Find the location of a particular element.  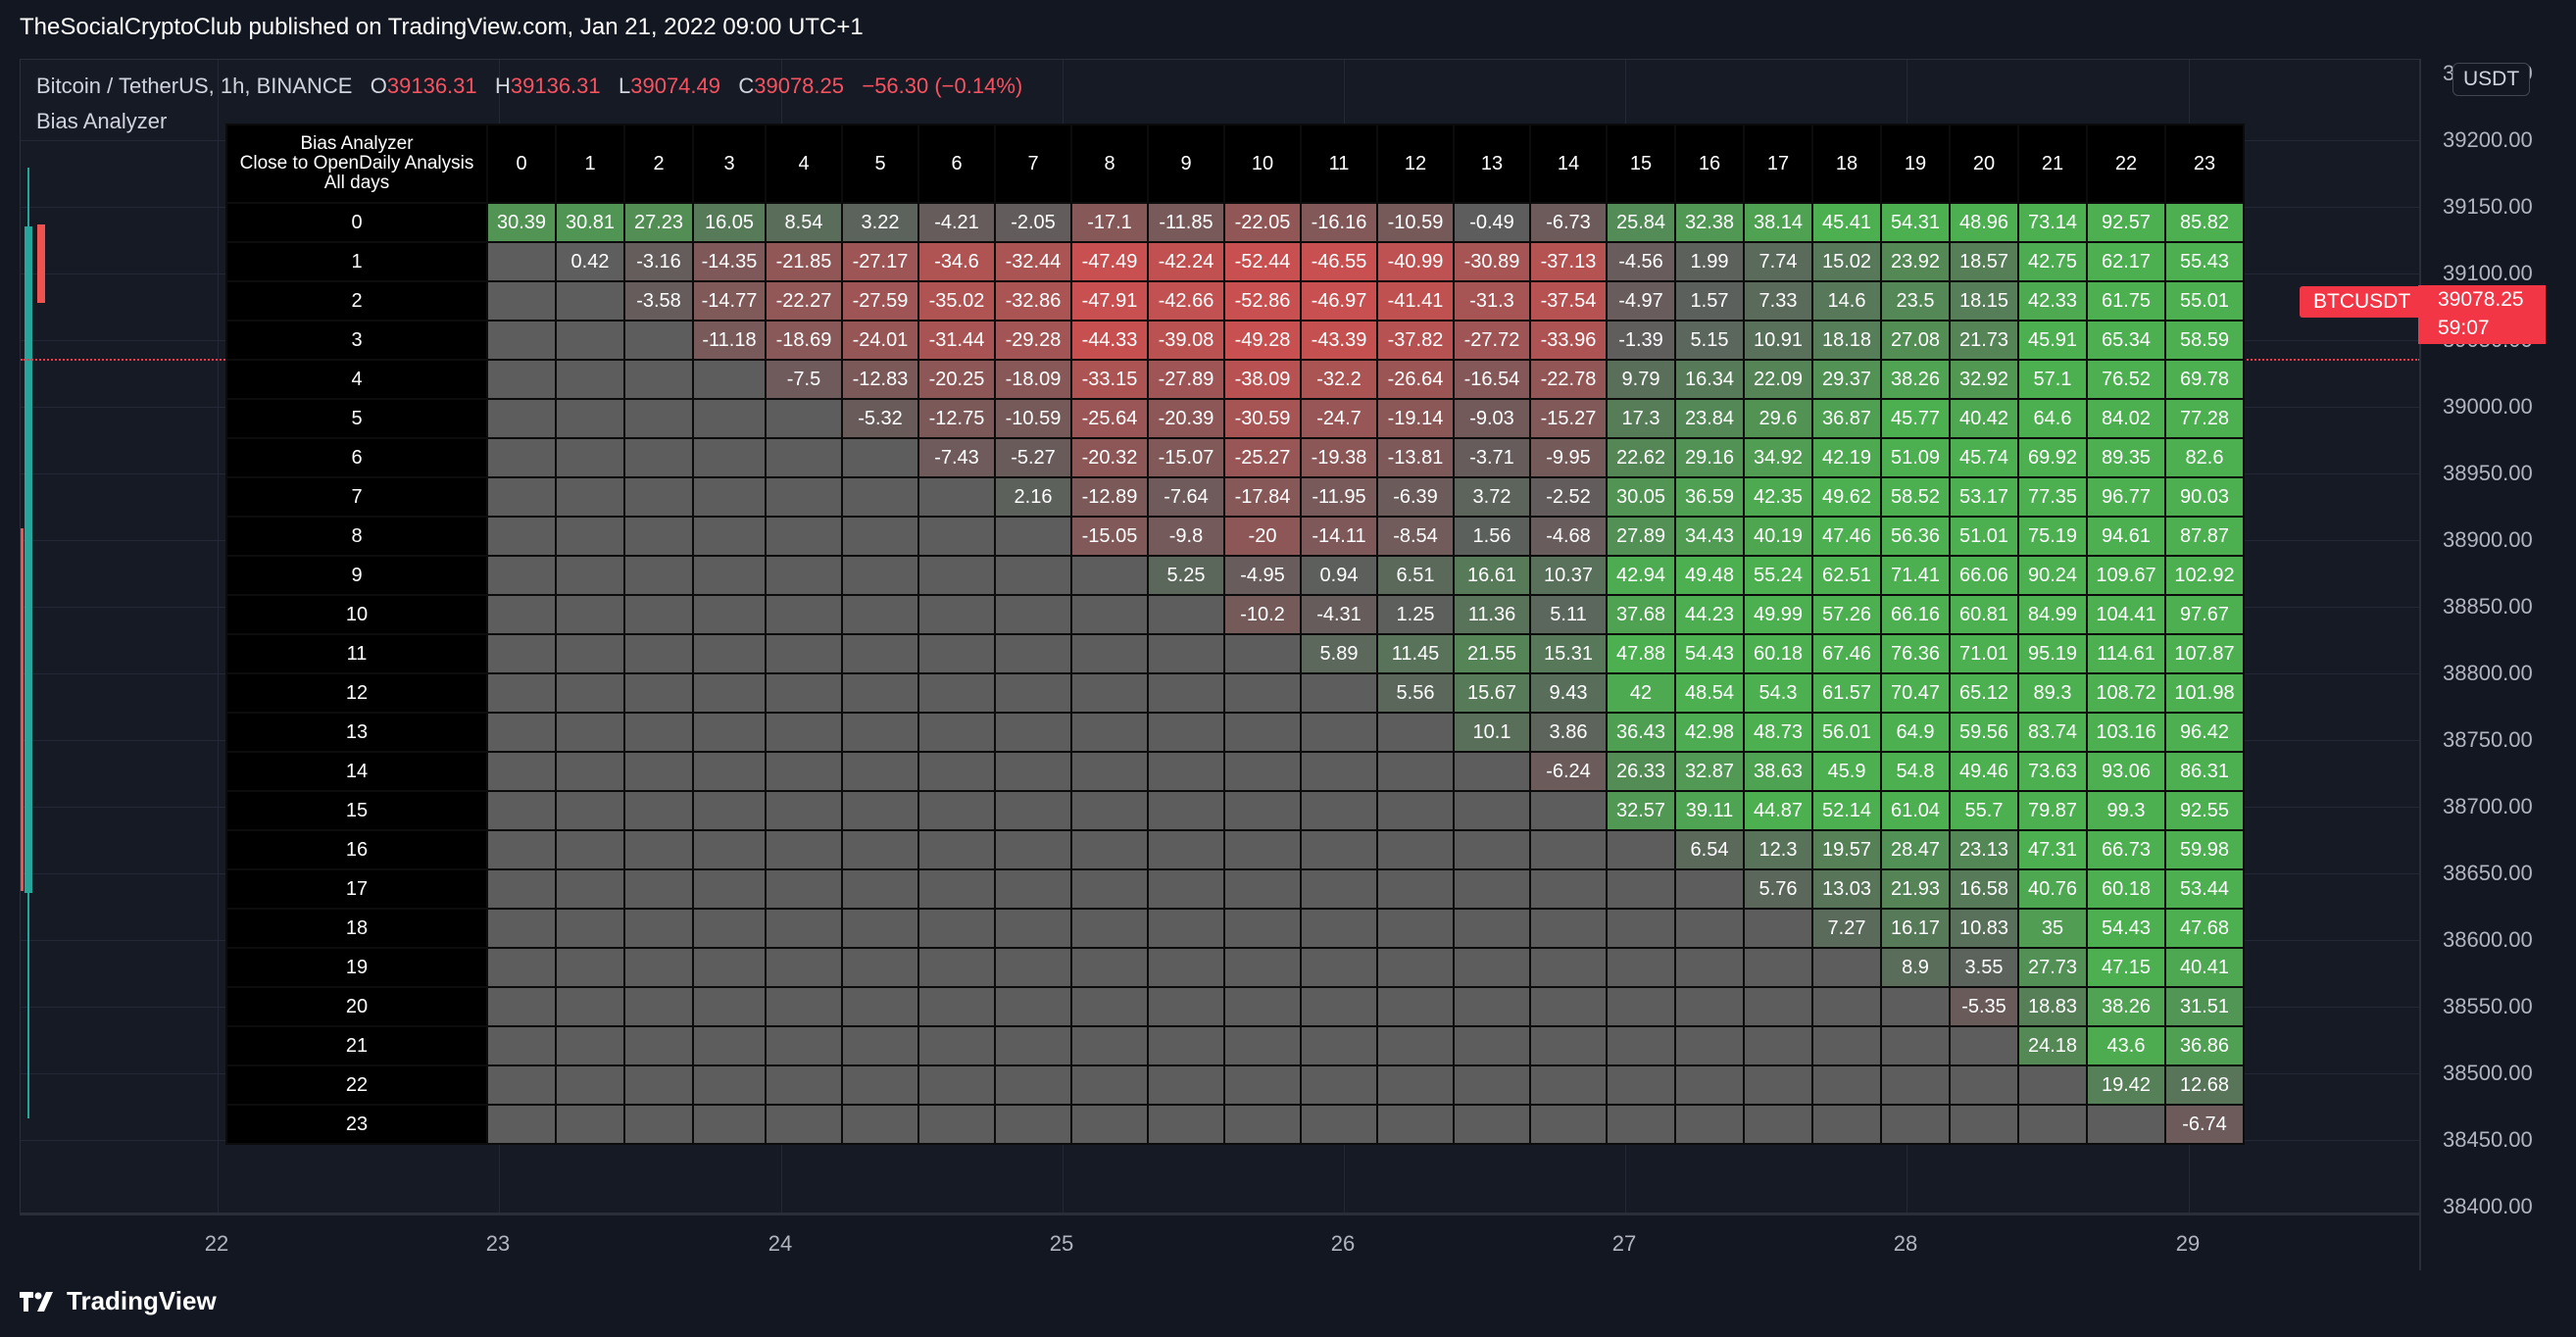

bias-cell: 69.78 is located at coordinates (2204, 379).